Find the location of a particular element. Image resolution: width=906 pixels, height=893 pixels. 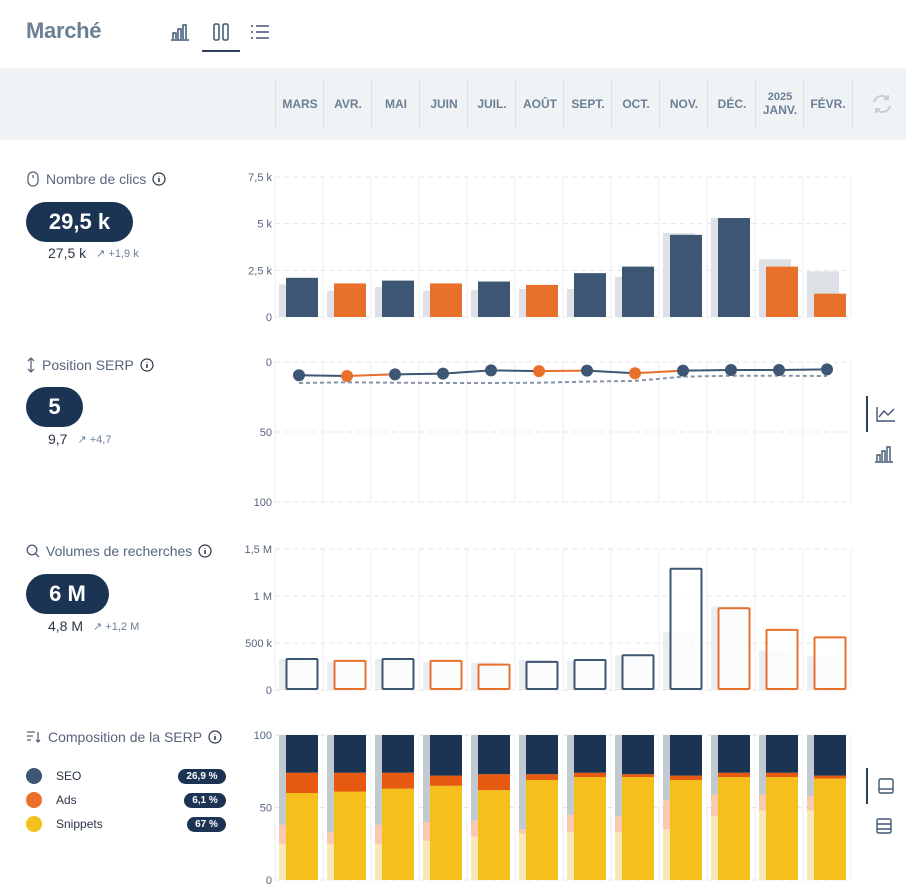

list-icon is located at coordinates (260, 32).